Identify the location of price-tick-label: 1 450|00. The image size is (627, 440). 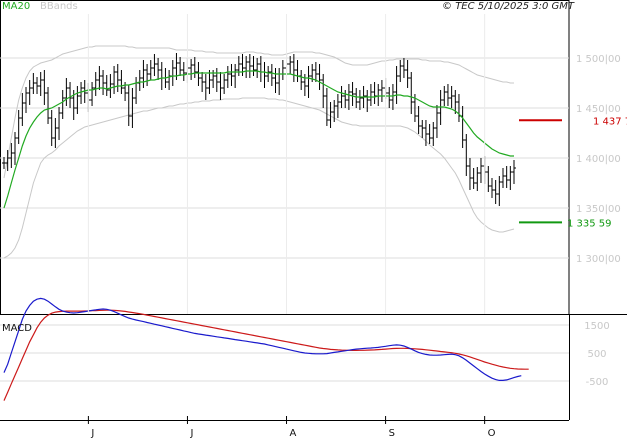
(598, 109).